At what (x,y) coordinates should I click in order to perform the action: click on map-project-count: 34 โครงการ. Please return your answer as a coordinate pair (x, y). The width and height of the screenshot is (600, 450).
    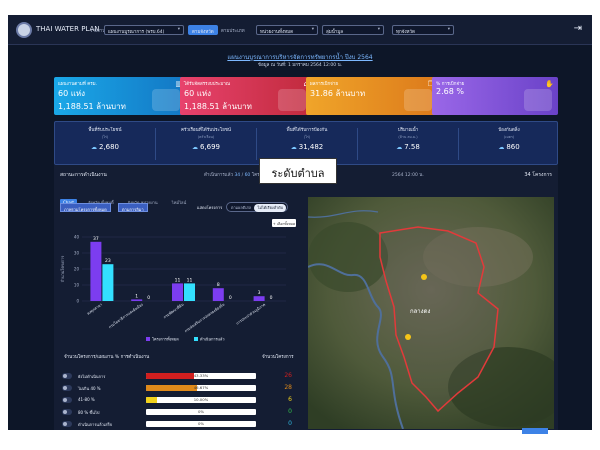
    Looking at the image, I should click on (538, 175).